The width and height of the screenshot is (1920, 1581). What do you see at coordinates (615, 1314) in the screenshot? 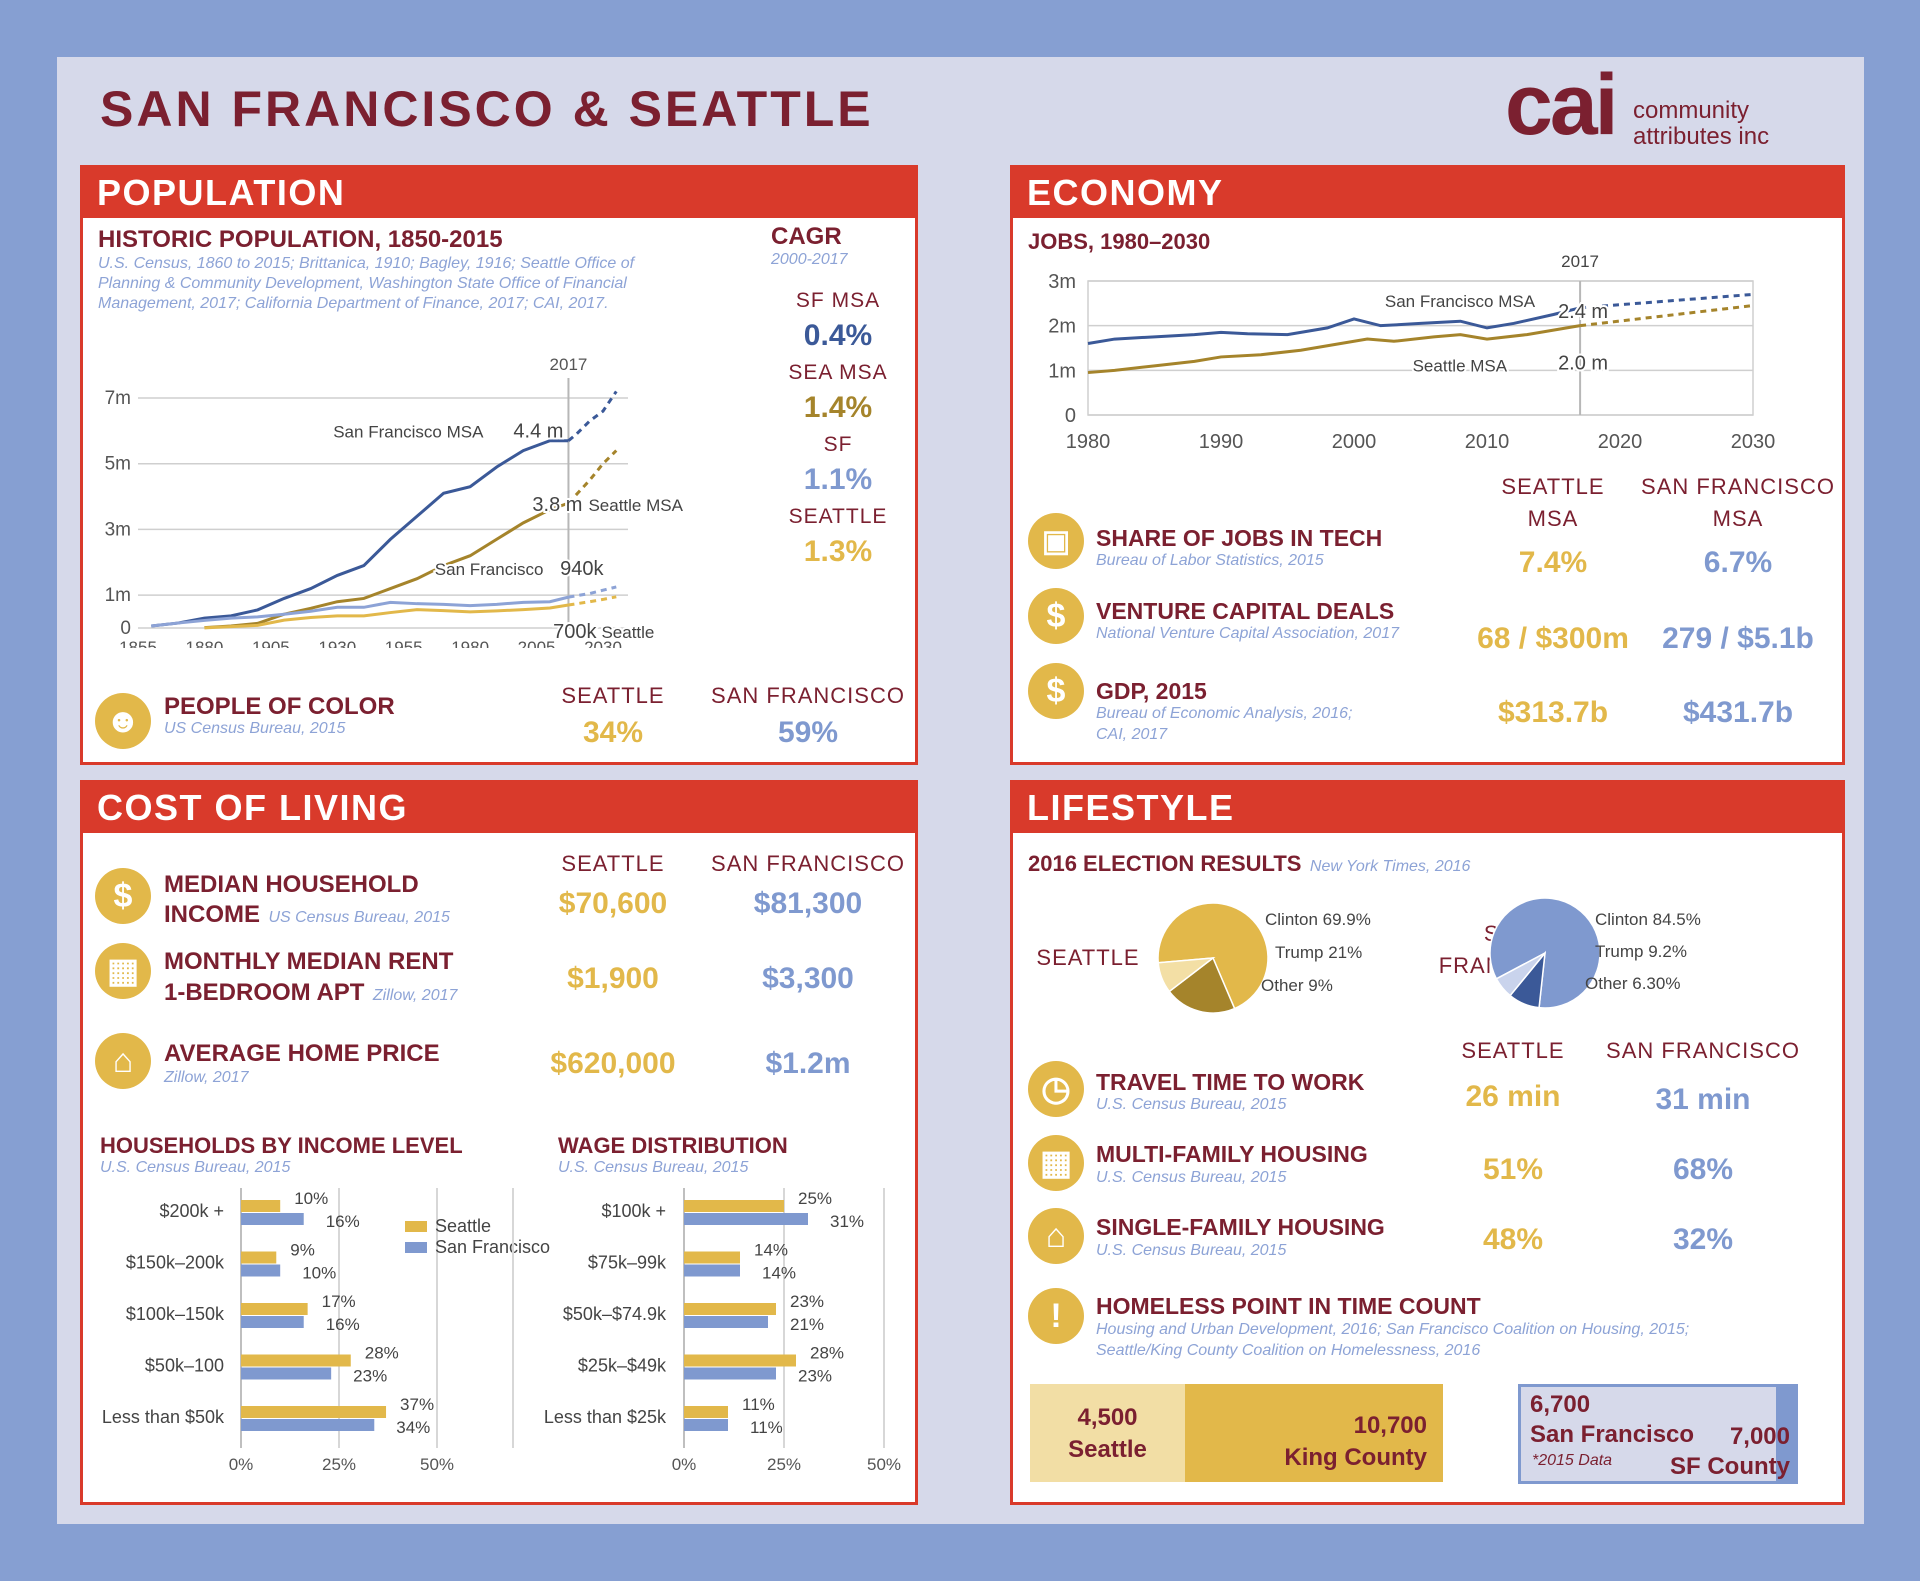
I see `category-label: $50k–$74.9k` at bounding box center [615, 1314].